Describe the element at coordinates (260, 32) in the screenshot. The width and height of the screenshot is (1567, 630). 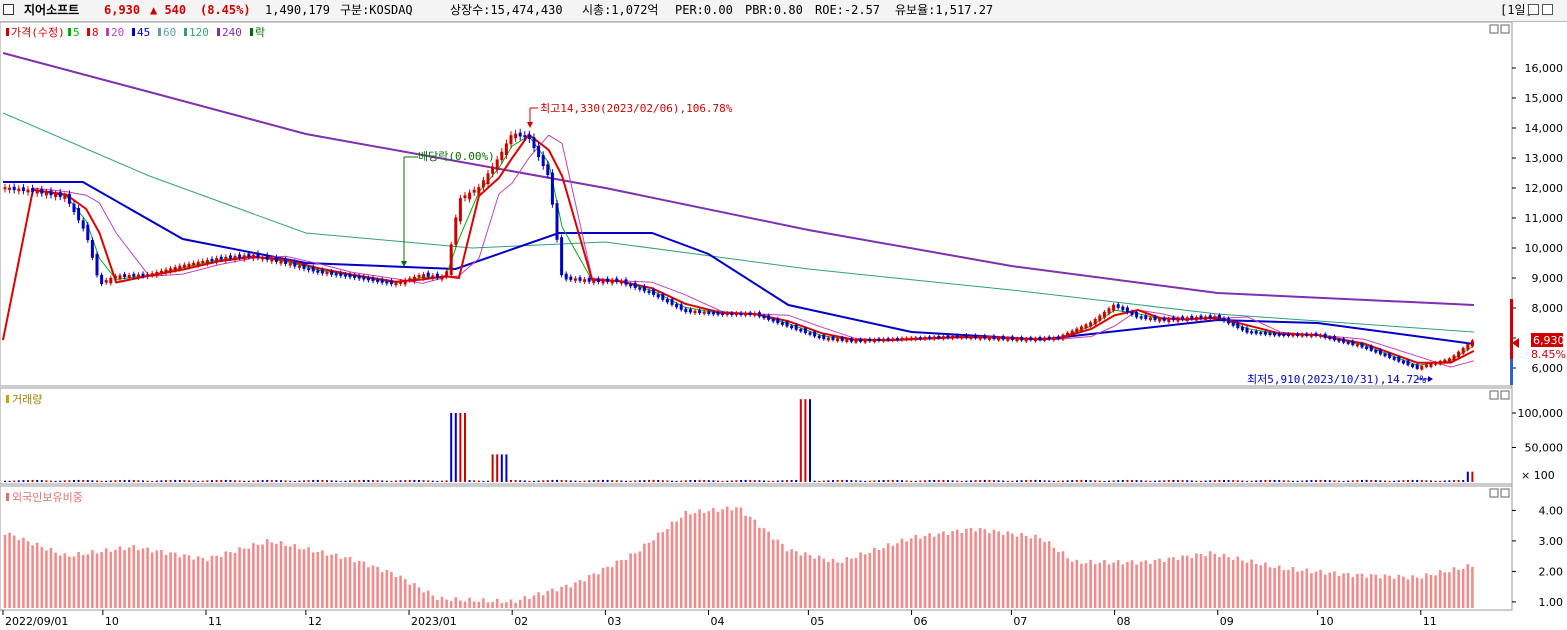
I see `legend-item: 락` at that location.